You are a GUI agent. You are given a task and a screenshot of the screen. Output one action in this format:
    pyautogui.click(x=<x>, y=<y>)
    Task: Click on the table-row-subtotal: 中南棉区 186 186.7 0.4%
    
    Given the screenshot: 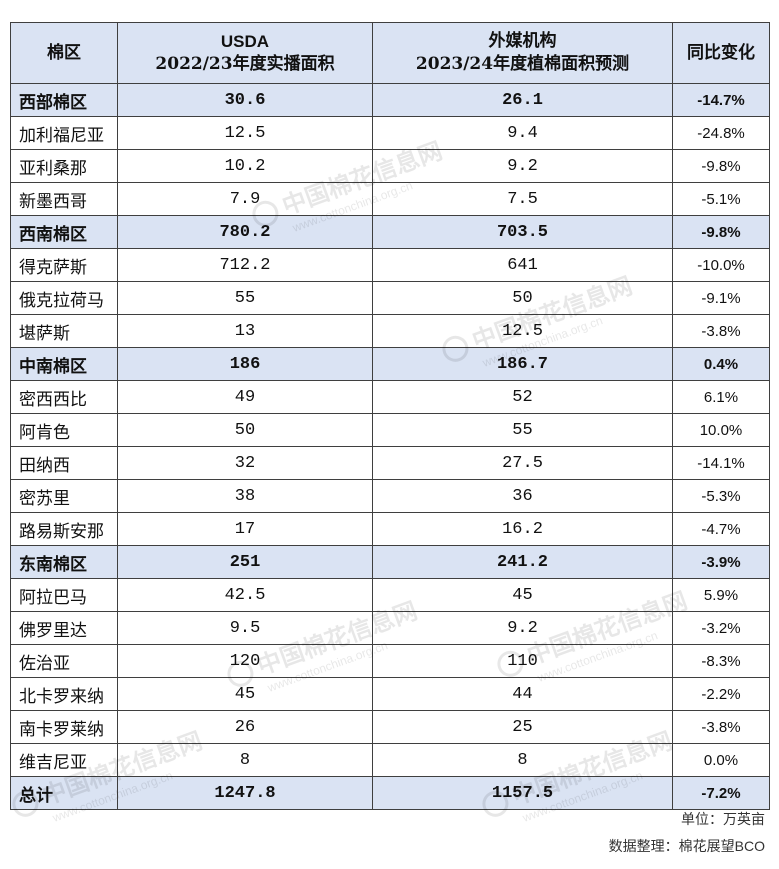 What is the action you would take?
    pyautogui.click(x=390, y=364)
    